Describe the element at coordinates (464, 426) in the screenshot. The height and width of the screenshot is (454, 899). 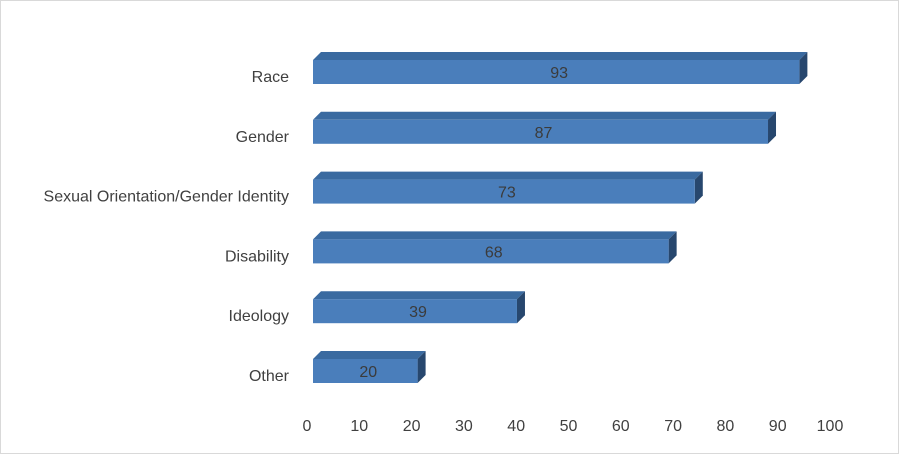
I see `x-tick-label: 30` at that location.